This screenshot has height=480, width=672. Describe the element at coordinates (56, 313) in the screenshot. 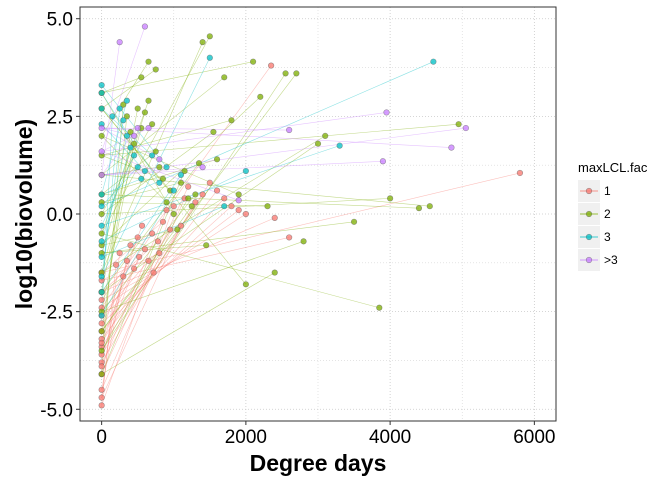

I see `y-tick-label: -2.5` at that location.